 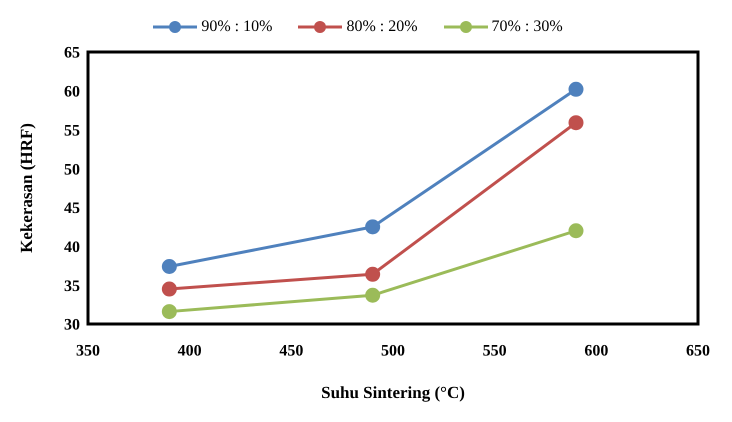 I want to click on y-tick-label: 50, so click(x=72, y=169).